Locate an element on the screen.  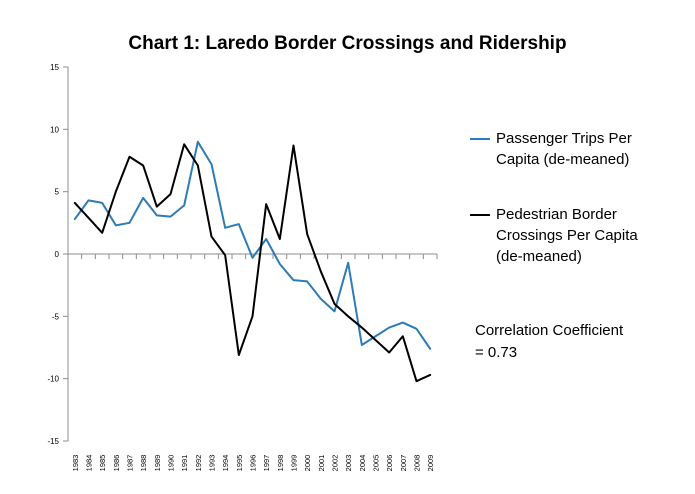
x-tick-label: 1987 is located at coordinates (130, 463).